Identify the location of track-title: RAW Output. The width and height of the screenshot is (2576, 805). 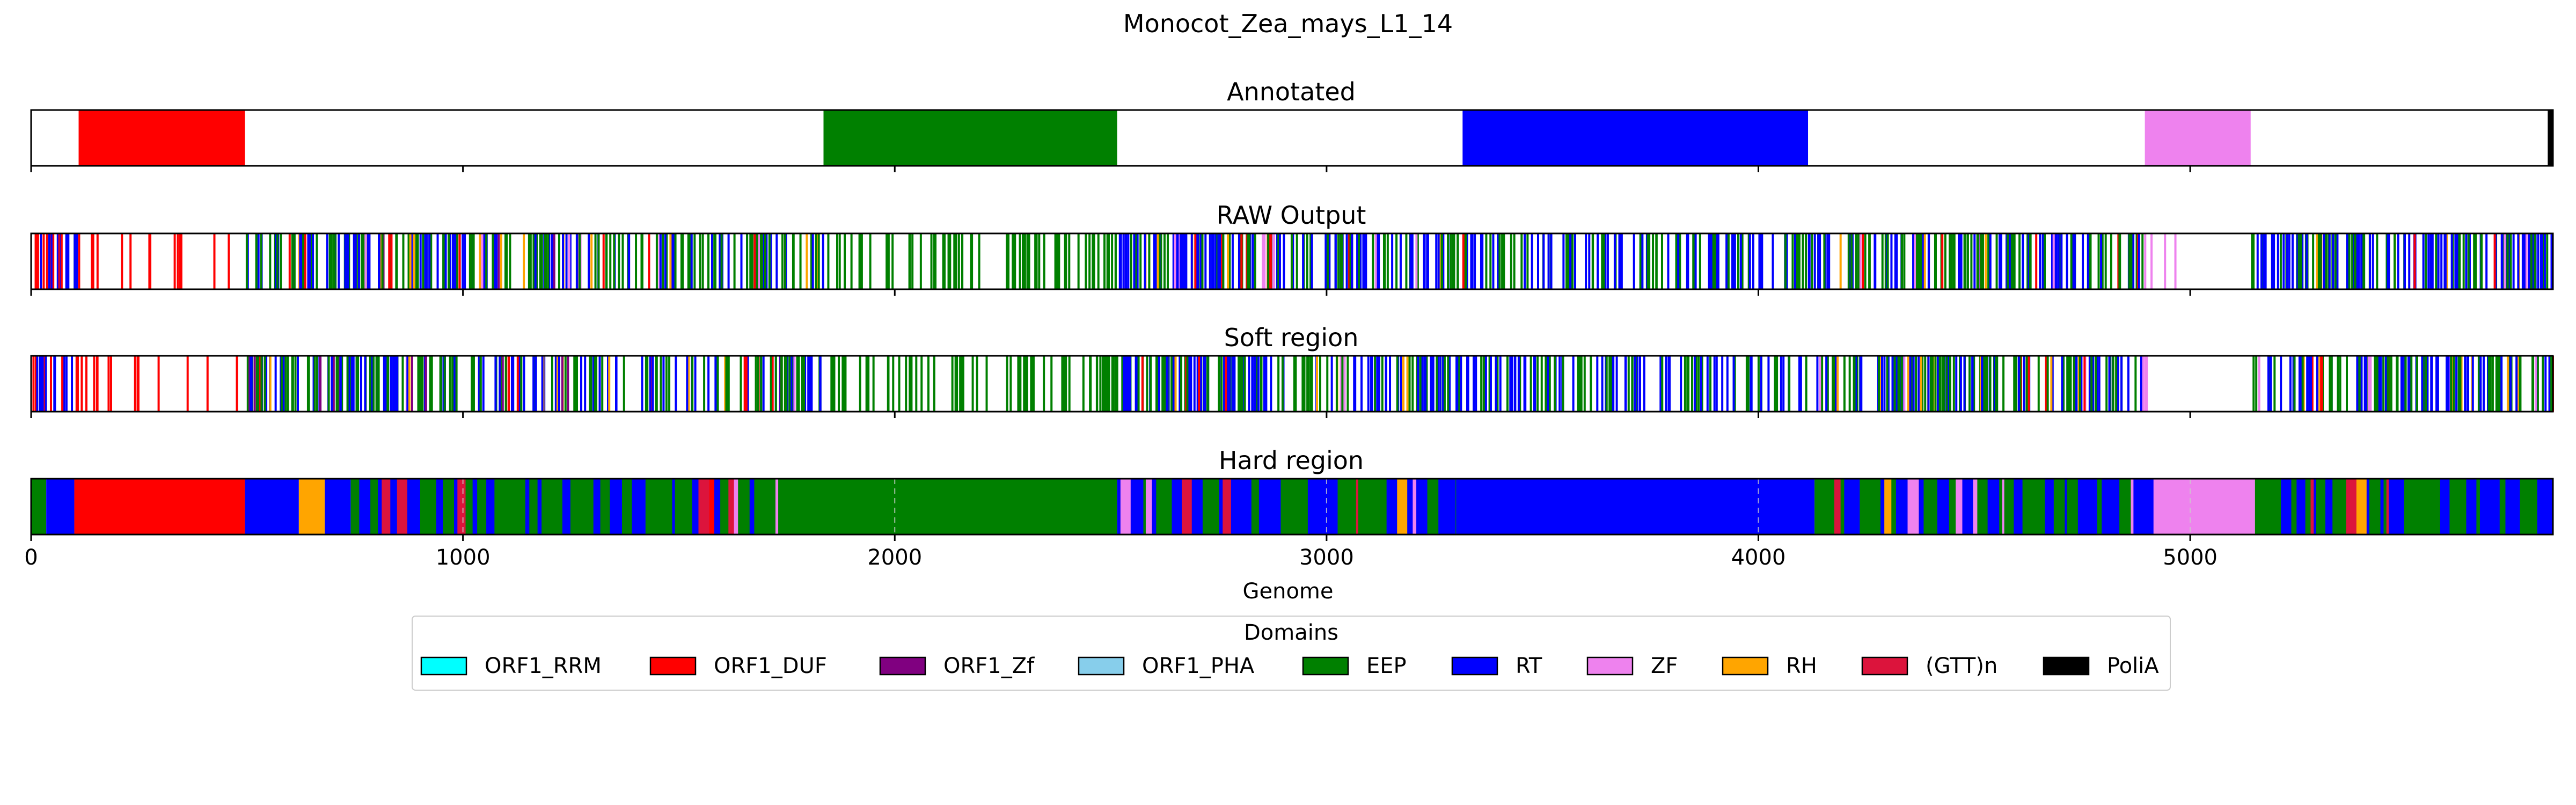
(1291, 215).